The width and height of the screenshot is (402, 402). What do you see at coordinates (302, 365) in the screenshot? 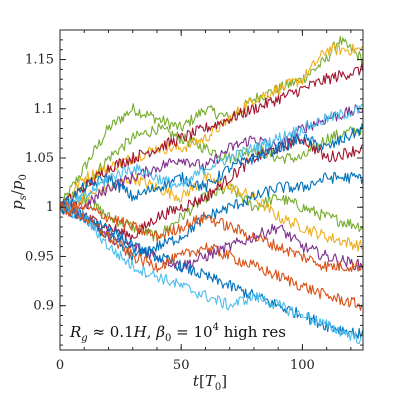
I see `x-tick-label: 100` at bounding box center [302, 365].